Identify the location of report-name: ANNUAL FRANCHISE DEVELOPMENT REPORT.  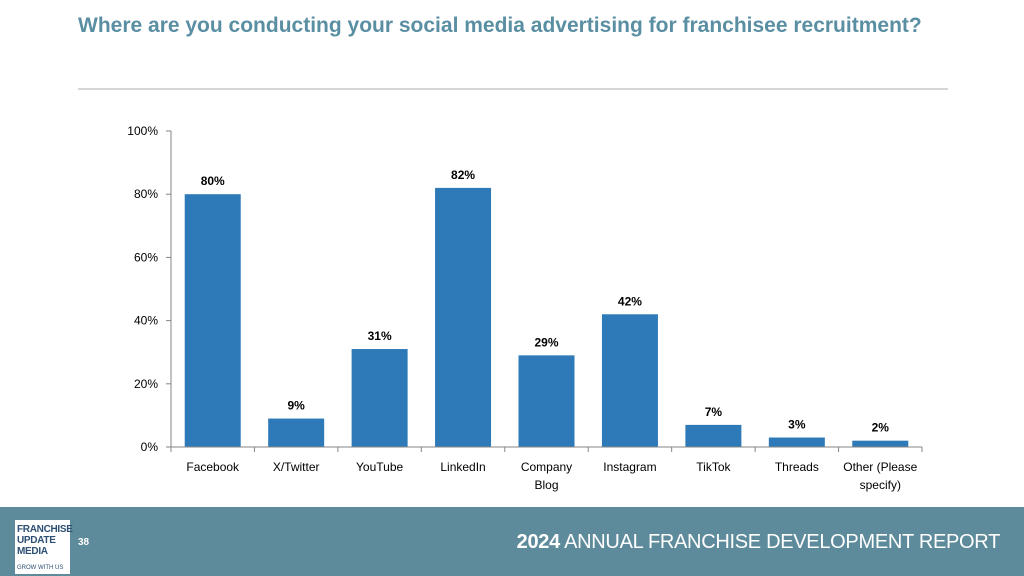
(782, 542).